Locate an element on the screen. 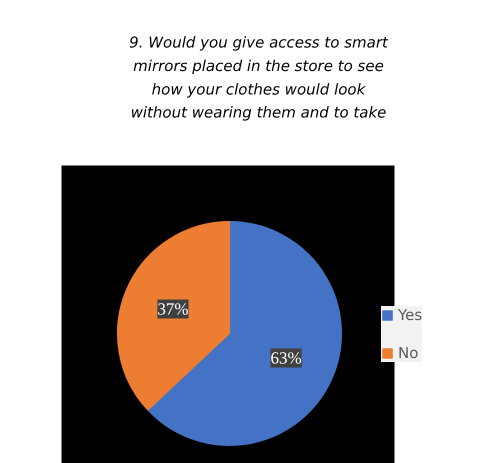 This screenshot has width=501, height=463. data-label: 63% is located at coordinates (286, 358).